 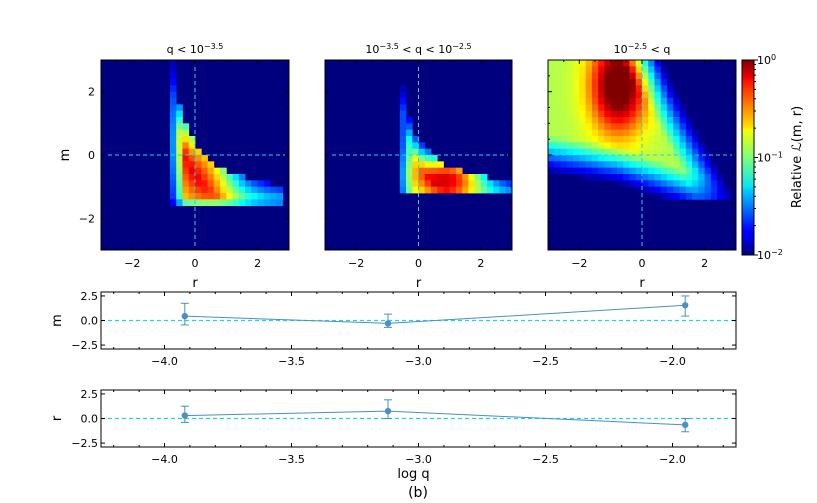 I want to click on y-tick-label: 2.5, so click(x=90, y=394).